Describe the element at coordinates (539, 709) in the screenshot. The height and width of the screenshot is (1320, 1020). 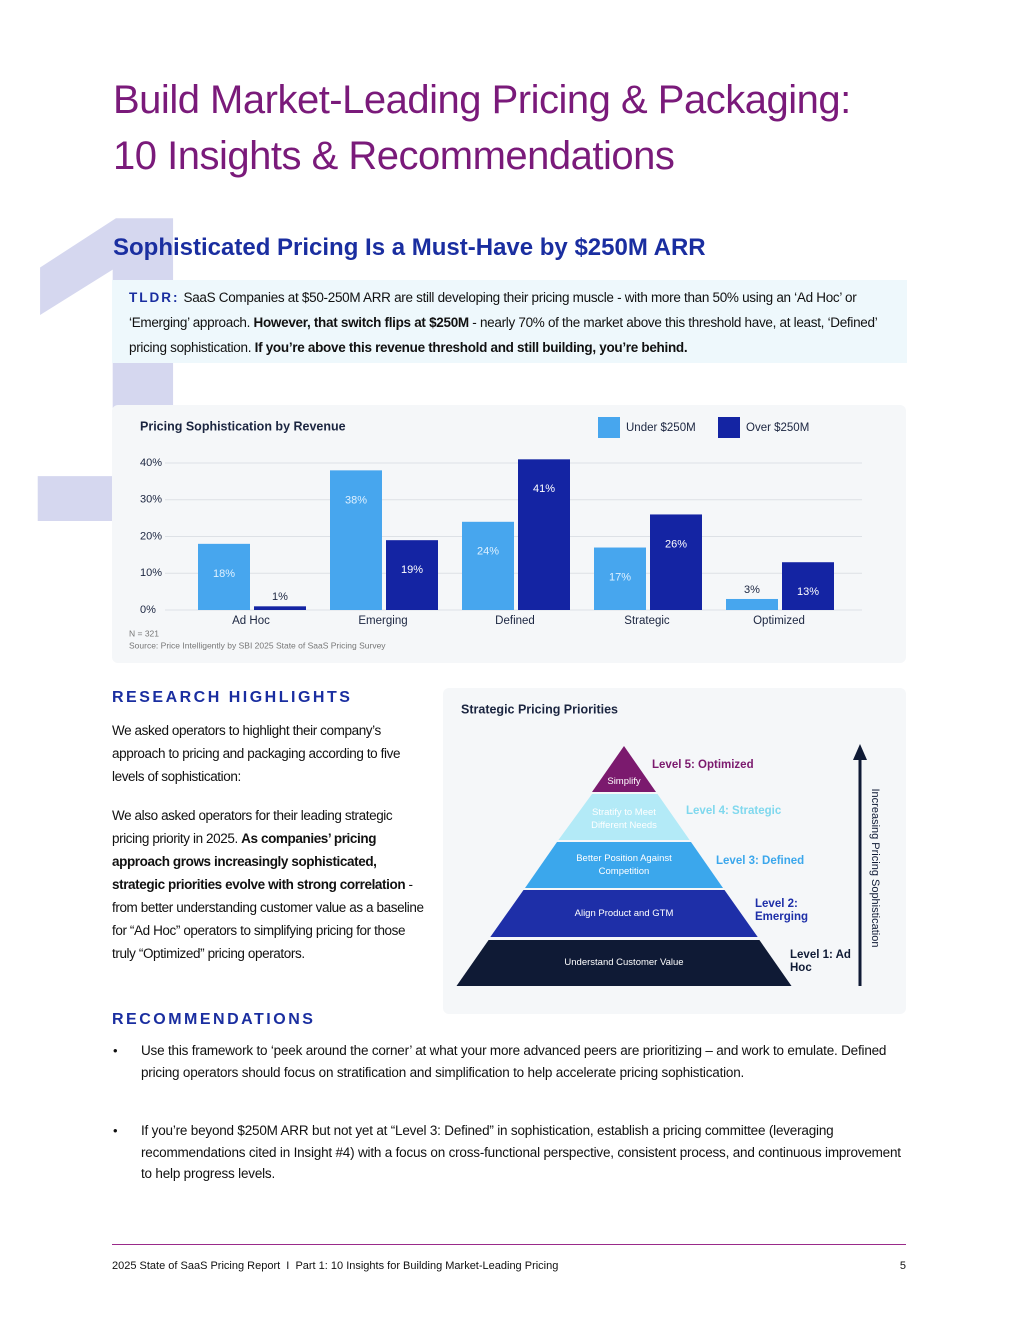
I see `pyramid-title: Strategic Pricing Priorities` at that location.